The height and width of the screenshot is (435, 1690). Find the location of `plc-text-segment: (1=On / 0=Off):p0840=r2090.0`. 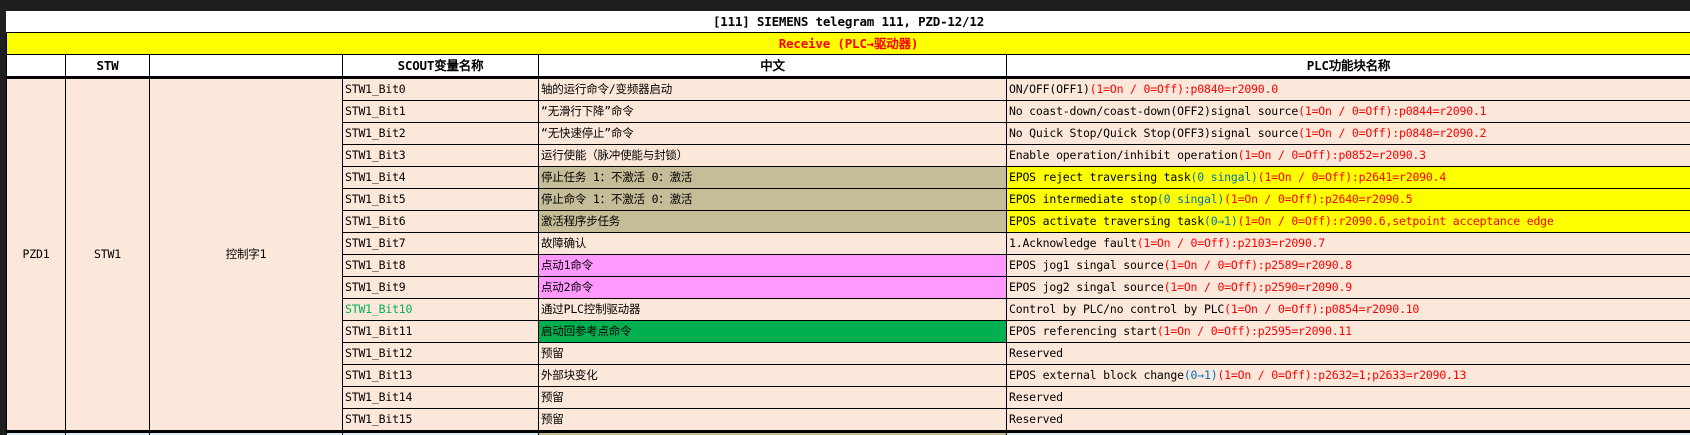

plc-text-segment: (1=On / 0=Off):p0840=r2090.0 is located at coordinates (1183, 89).